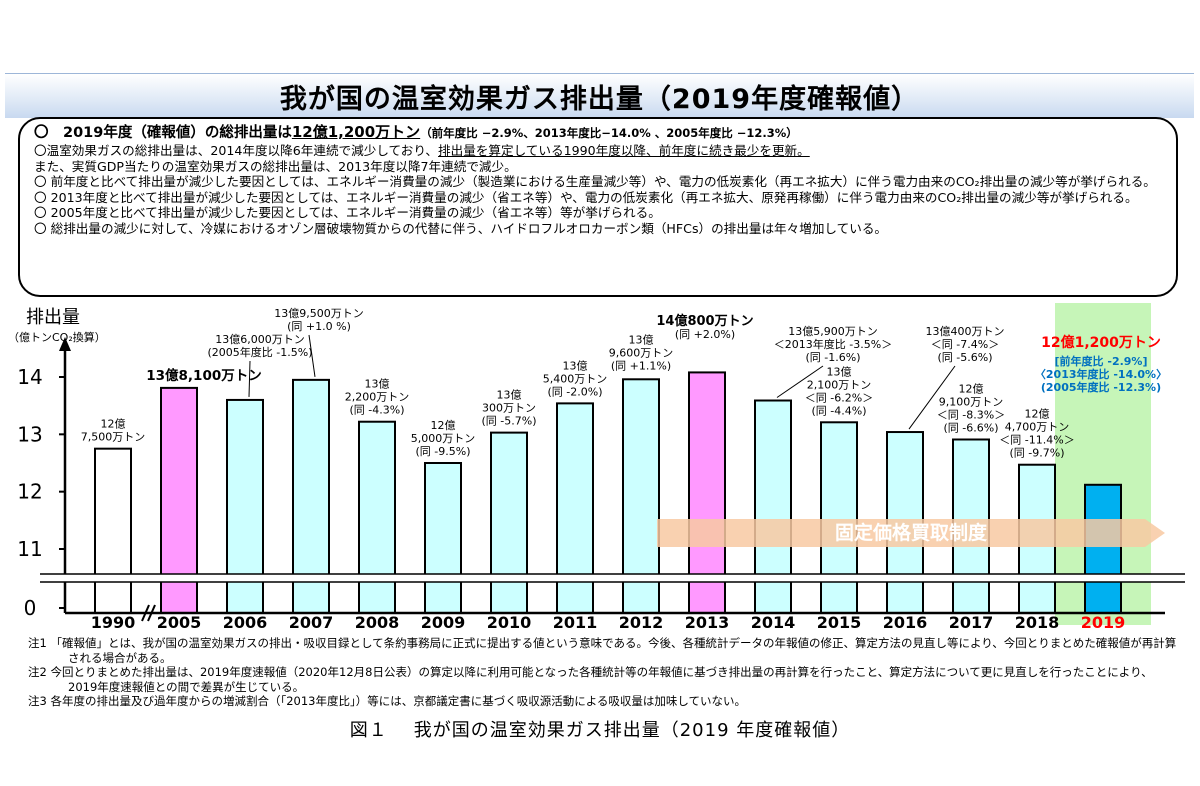  I want to click on data-label-2016: 13億400万トン, so click(965, 331).